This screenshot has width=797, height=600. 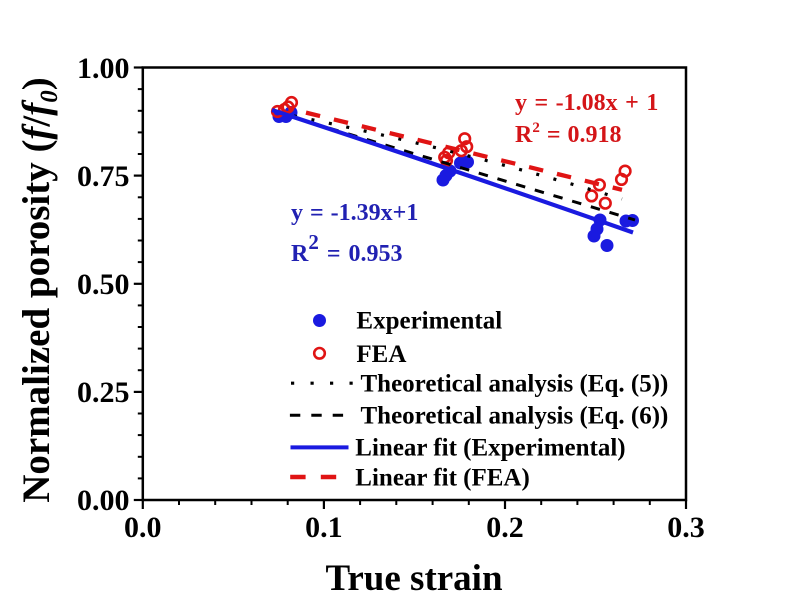 What do you see at coordinates (103, 500) in the screenshot?
I see `svg-text: 0.00` at bounding box center [103, 500].